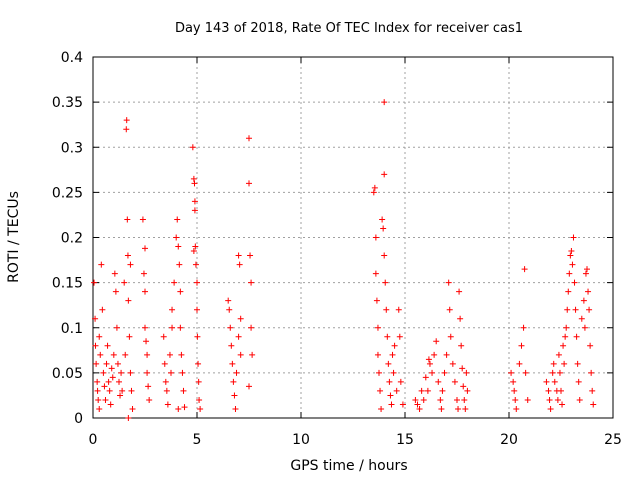  I want to click on x-axis-label: GPS time / hours, so click(348, 466).